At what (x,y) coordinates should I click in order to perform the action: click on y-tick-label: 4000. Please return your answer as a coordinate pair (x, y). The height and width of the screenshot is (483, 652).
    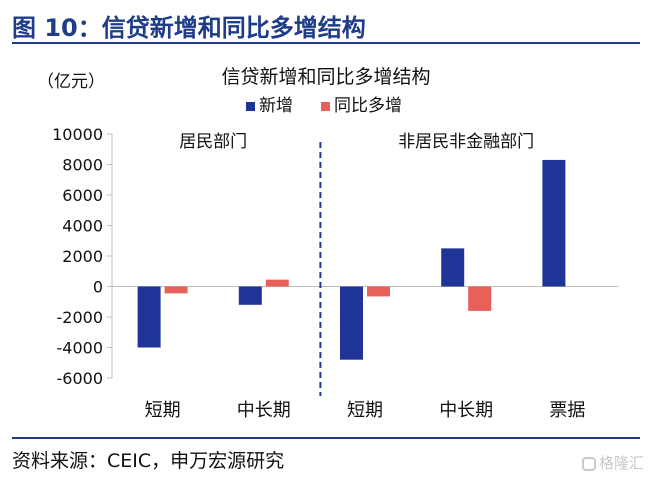
    Looking at the image, I should click on (82, 226).